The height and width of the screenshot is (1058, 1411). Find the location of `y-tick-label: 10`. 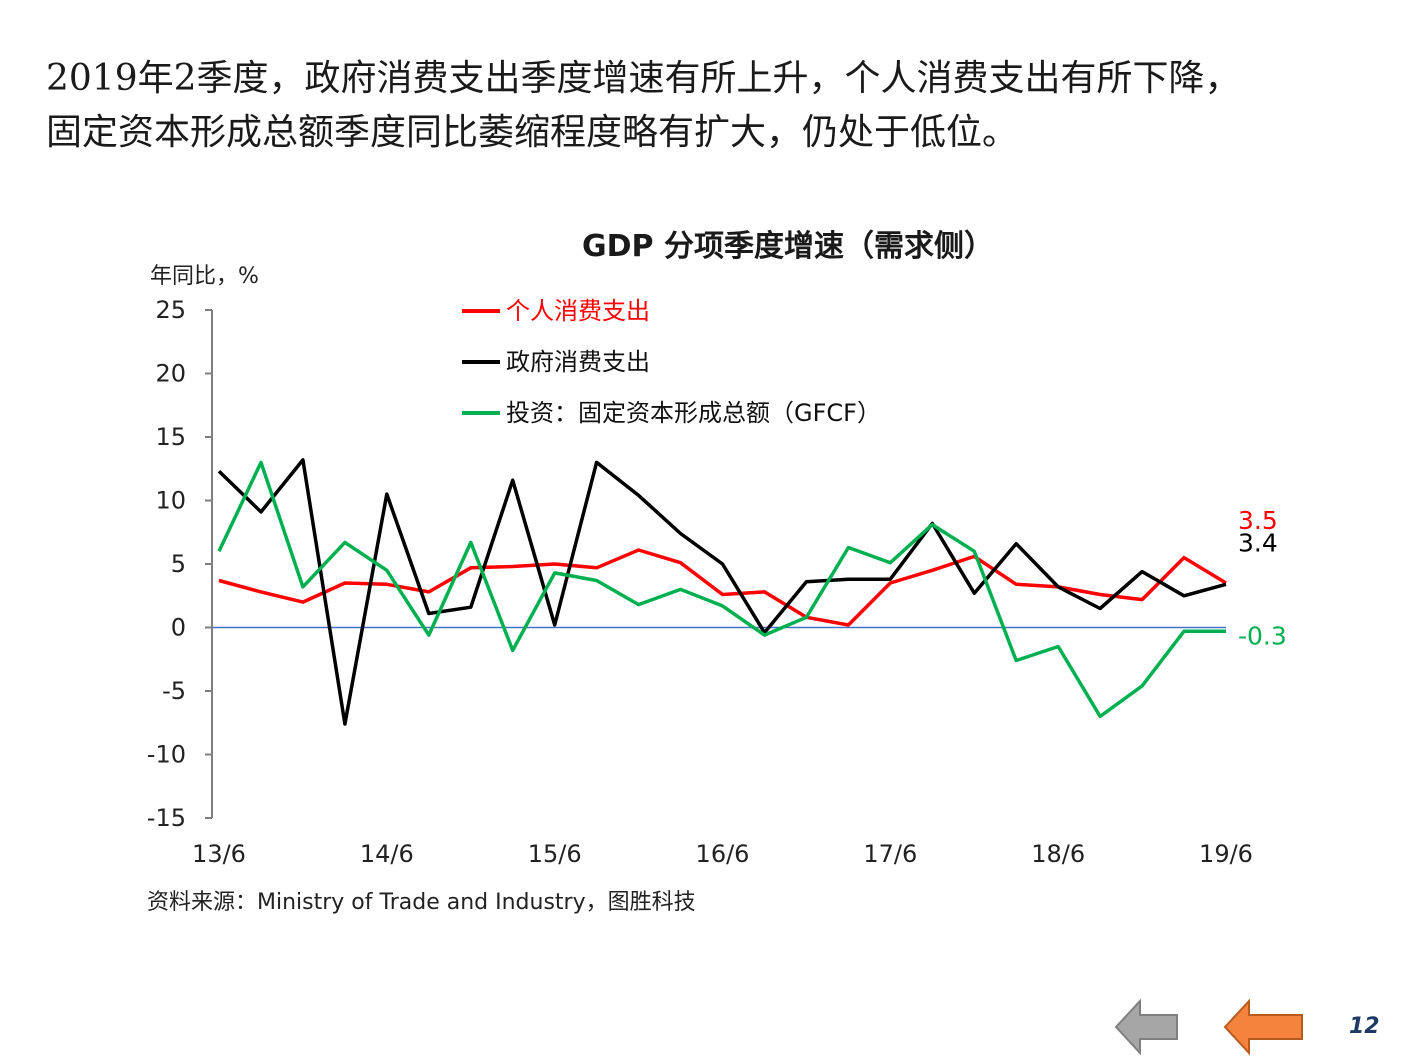

y-tick-label: 10 is located at coordinates (170, 501).